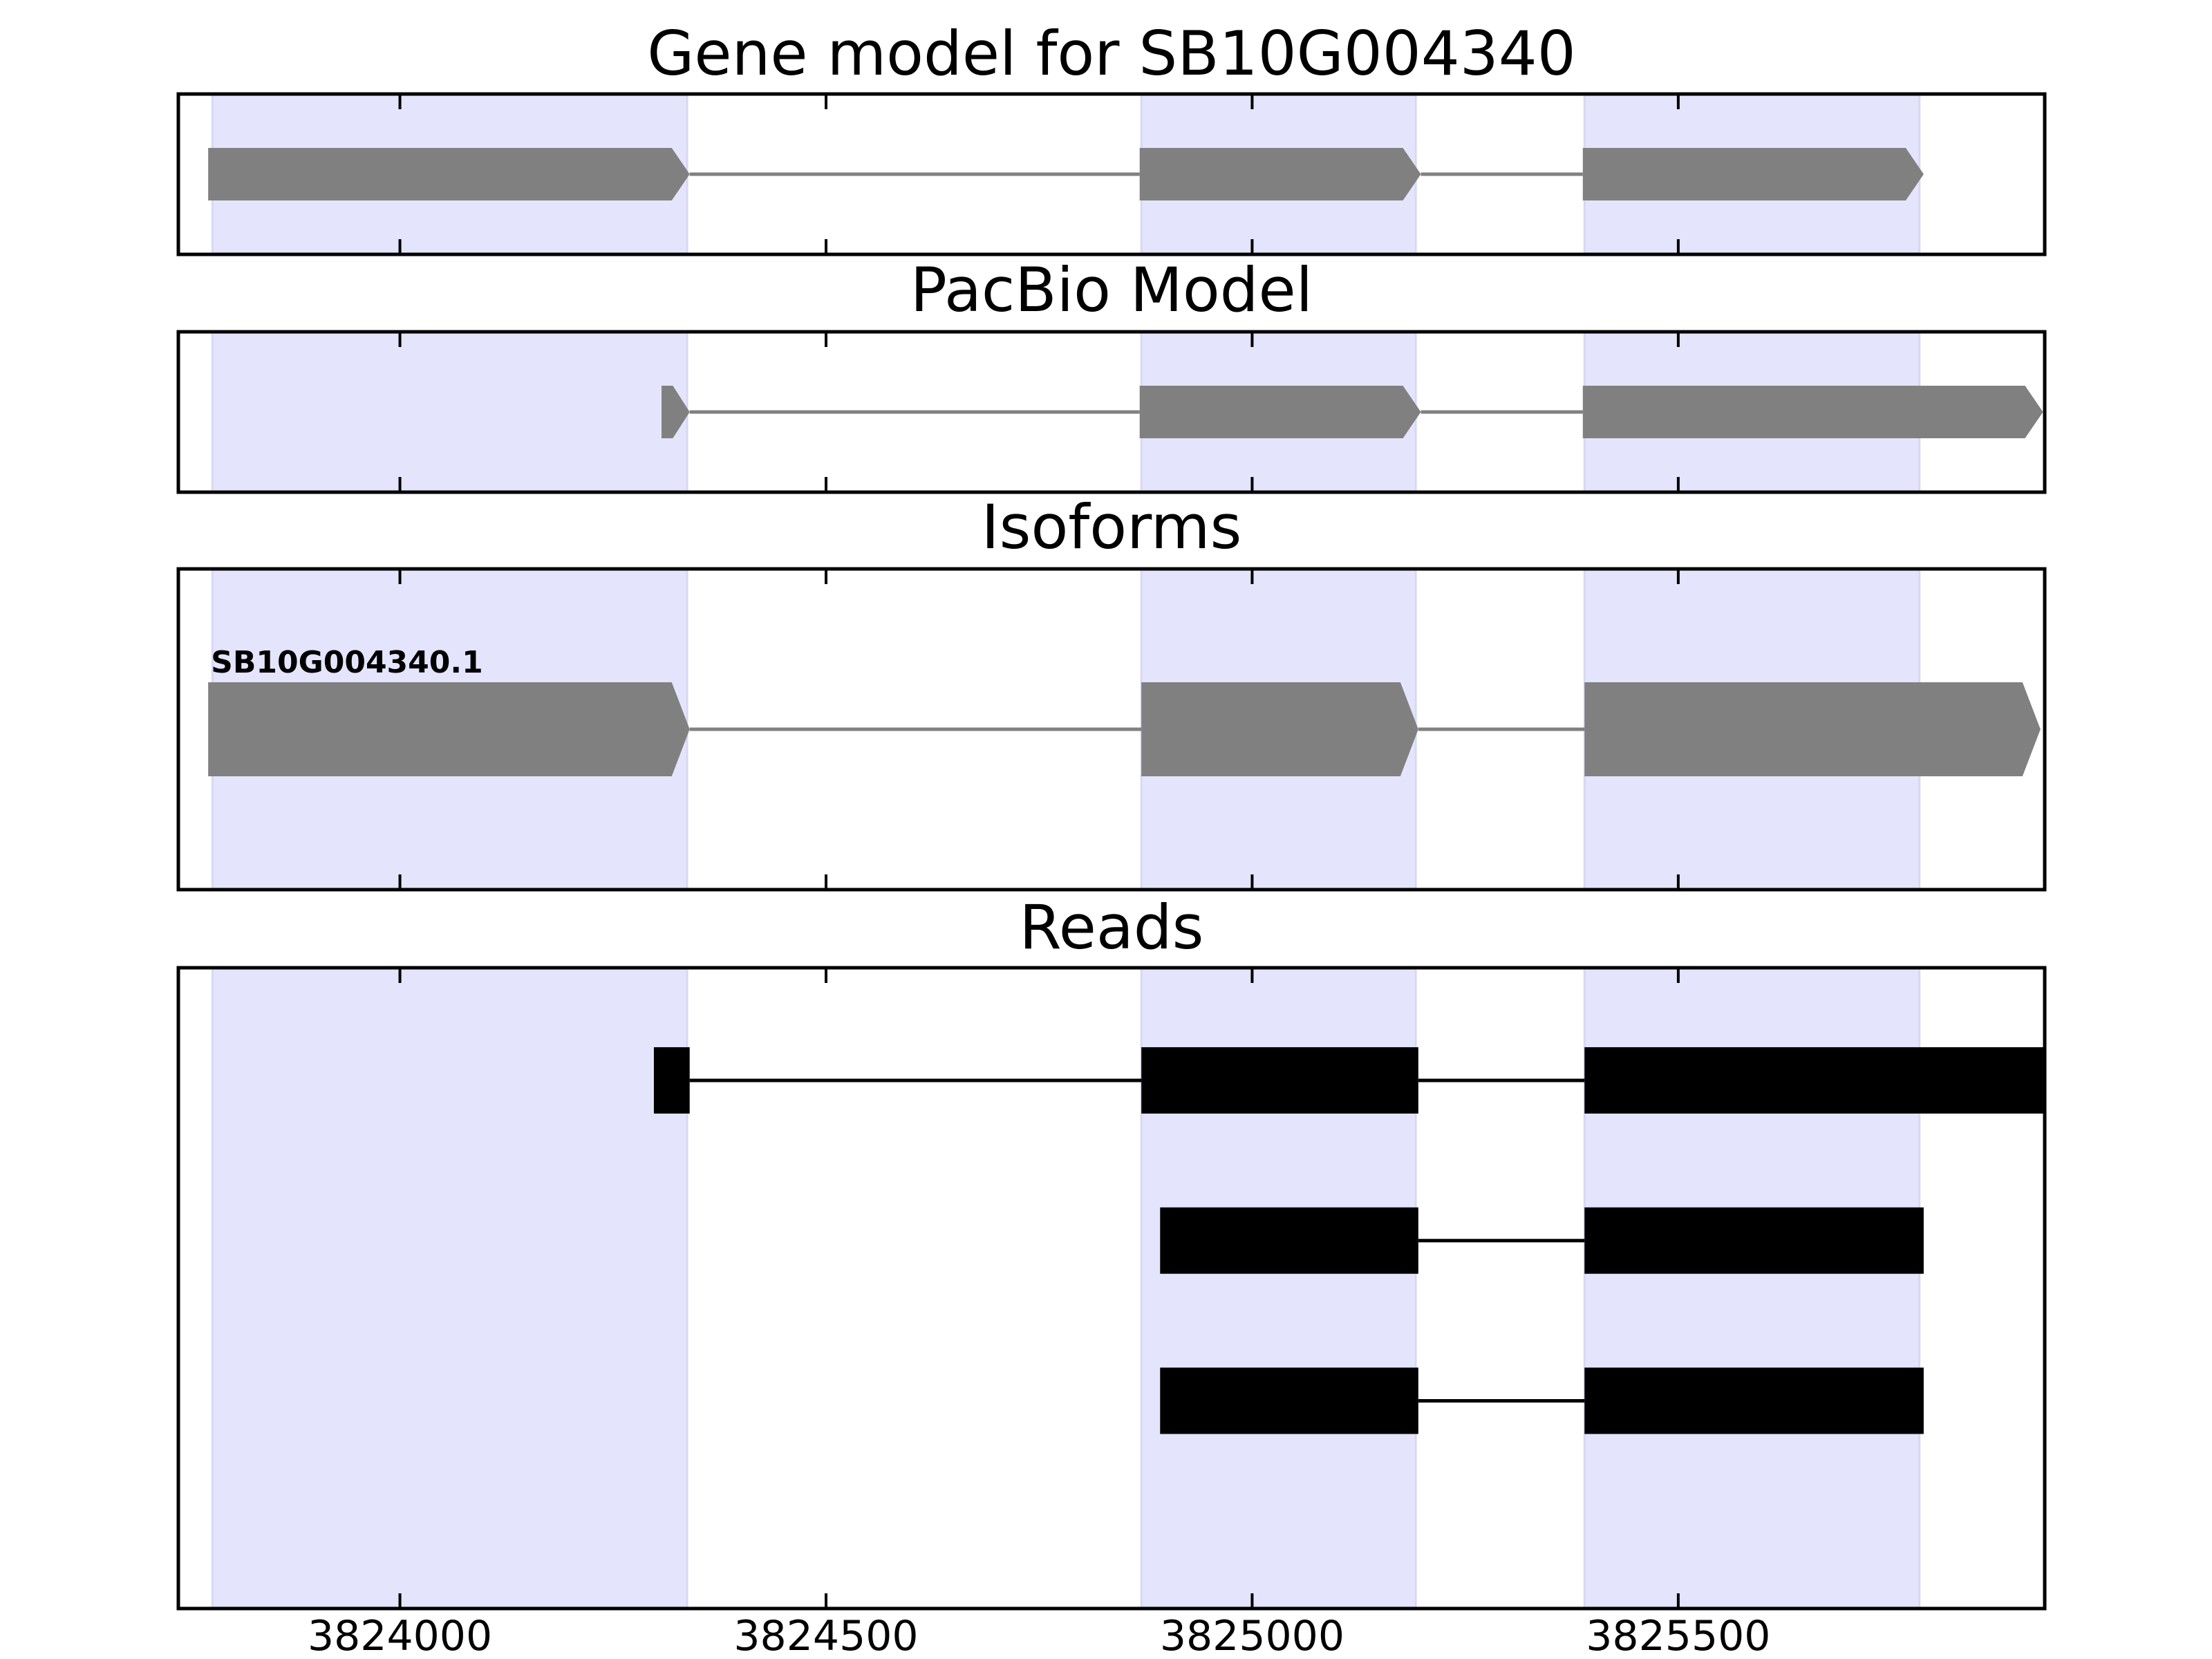 The width and height of the screenshot is (2212, 1659). I want to click on panel-title: Reads, so click(1112, 927).